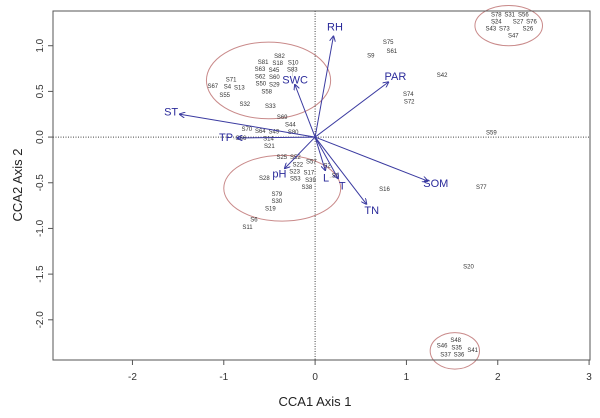 This screenshot has height=418, width=600. Describe the element at coordinates (327, 166) in the screenshot. I see `site-label: S2` at that location.